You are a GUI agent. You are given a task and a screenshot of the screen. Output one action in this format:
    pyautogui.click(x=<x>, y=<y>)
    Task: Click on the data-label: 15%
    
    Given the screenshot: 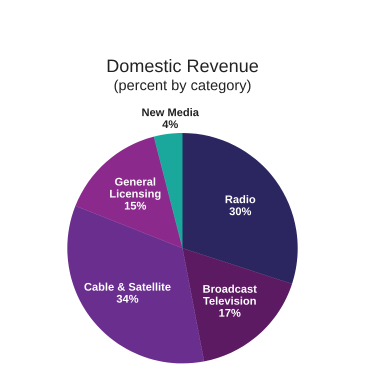 What is the action you would take?
    pyautogui.click(x=135, y=206)
    